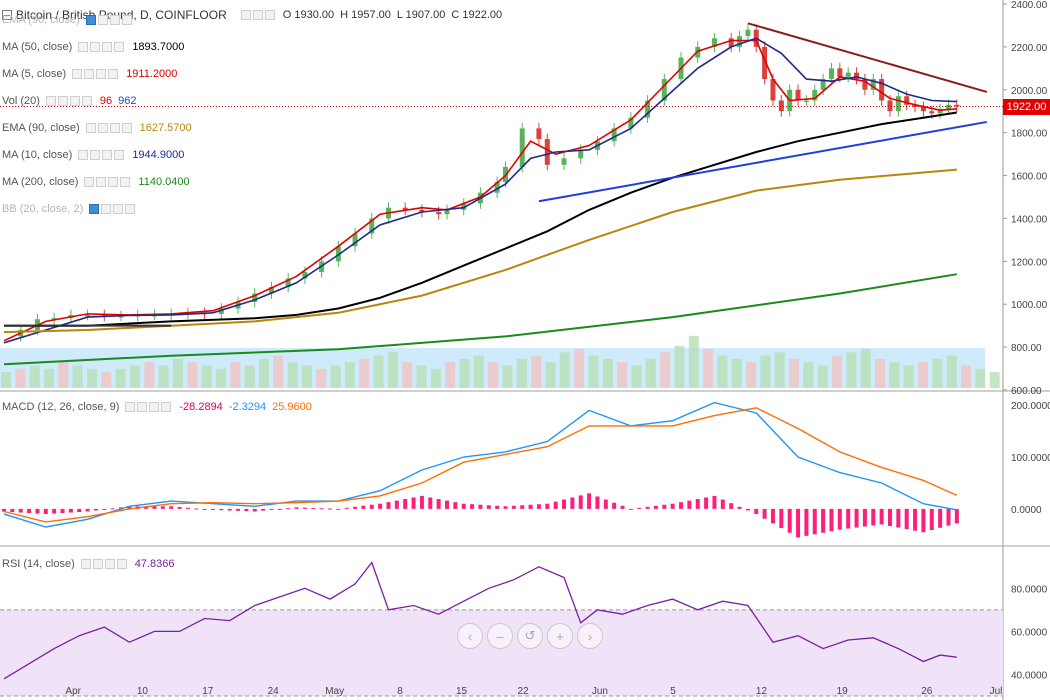  Describe the element at coordinates (530, 636) in the screenshot. I see `refresh-icon: ↺` at that location.